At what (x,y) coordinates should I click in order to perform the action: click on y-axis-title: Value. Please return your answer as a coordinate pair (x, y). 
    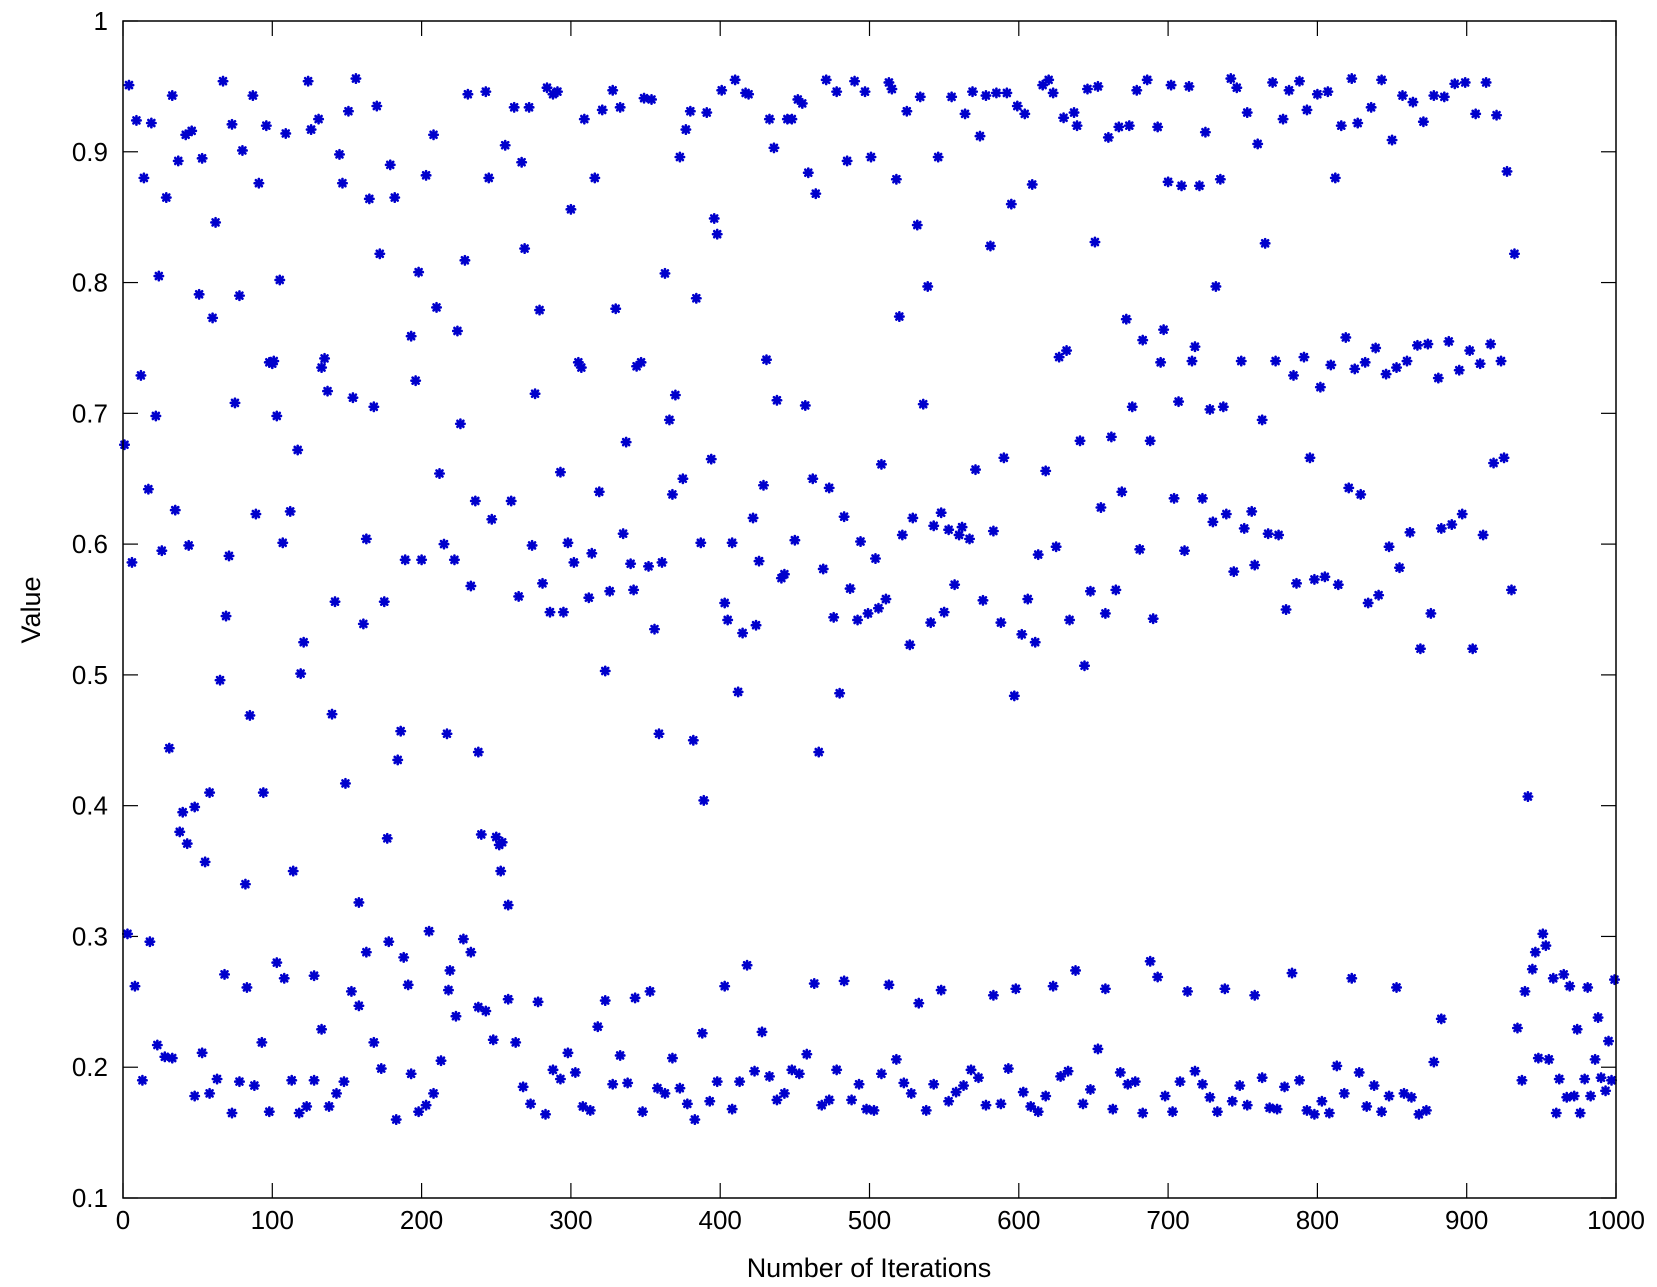
    Looking at the image, I should click on (31, 609).